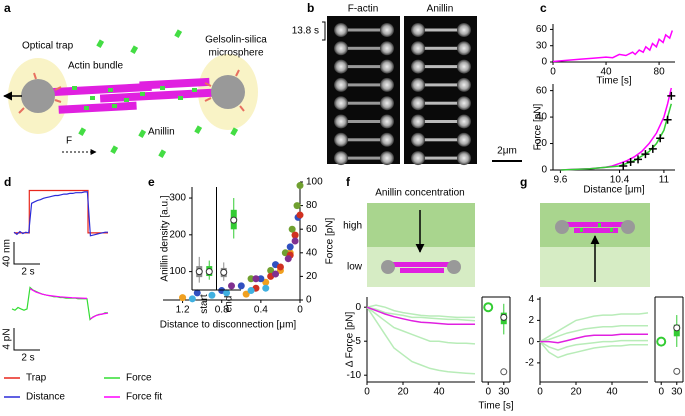  What do you see at coordinates (314, 182) in the screenshot?
I see `y-tick-label: 100` at bounding box center [314, 182].